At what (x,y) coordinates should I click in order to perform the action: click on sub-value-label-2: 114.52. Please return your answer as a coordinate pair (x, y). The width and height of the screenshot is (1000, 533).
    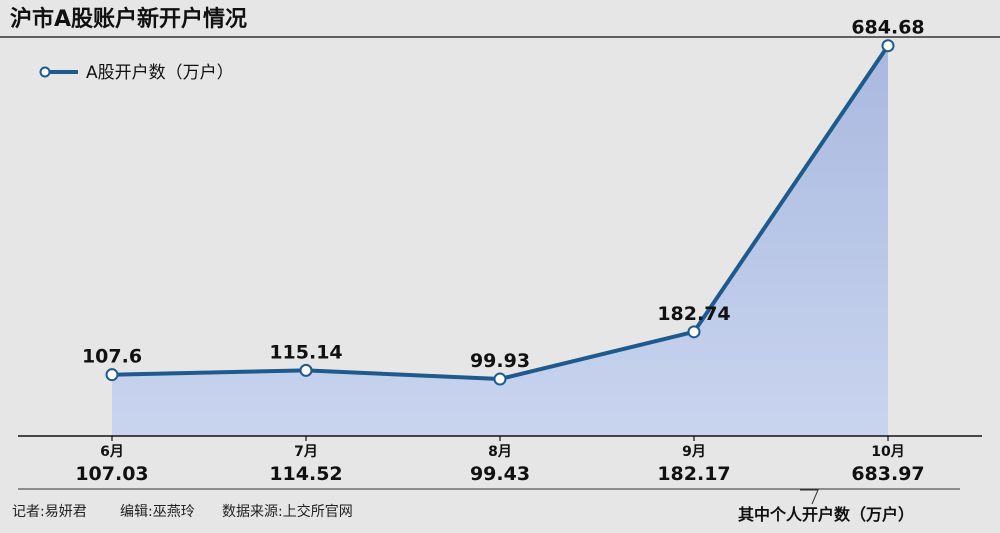
    Looking at the image, I should click on (305, 474).